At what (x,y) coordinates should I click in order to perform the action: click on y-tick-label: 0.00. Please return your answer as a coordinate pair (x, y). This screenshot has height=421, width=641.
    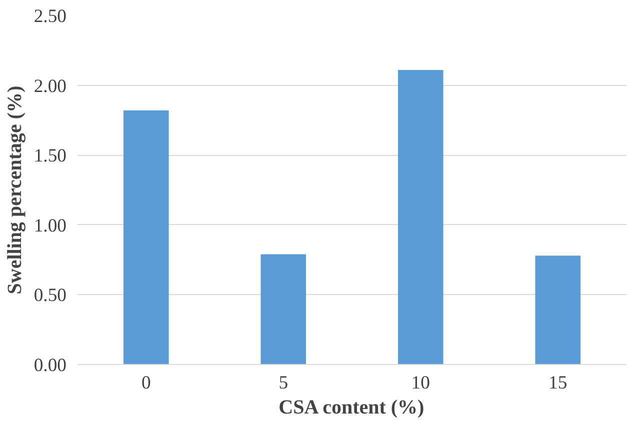
    Looking at the image, I should click on (50, 365).